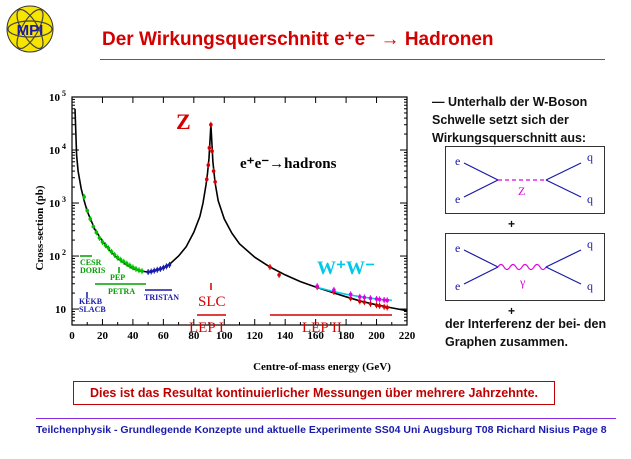 This screenshot has height=459, width=631. I want to click on experiment-cesr: CESR, so click(91, 262).